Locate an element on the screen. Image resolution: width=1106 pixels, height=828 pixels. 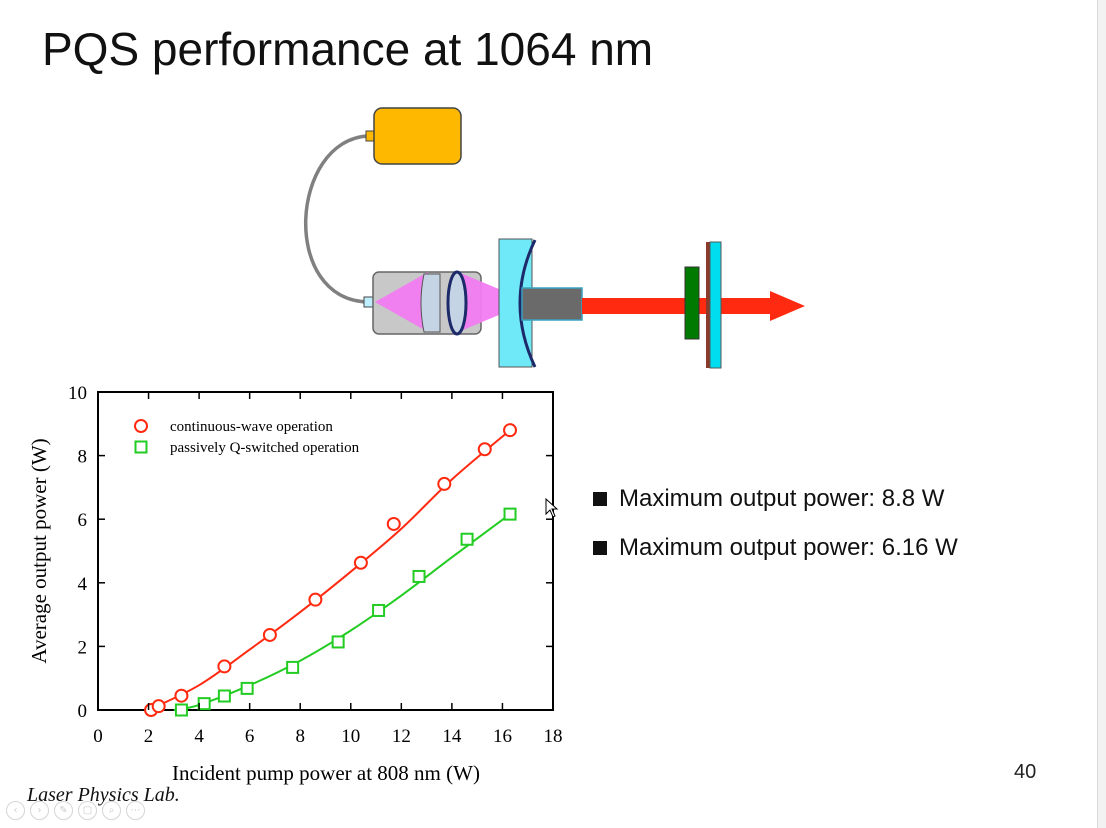
window-frame-edge is located at coordinates (1101, 414).